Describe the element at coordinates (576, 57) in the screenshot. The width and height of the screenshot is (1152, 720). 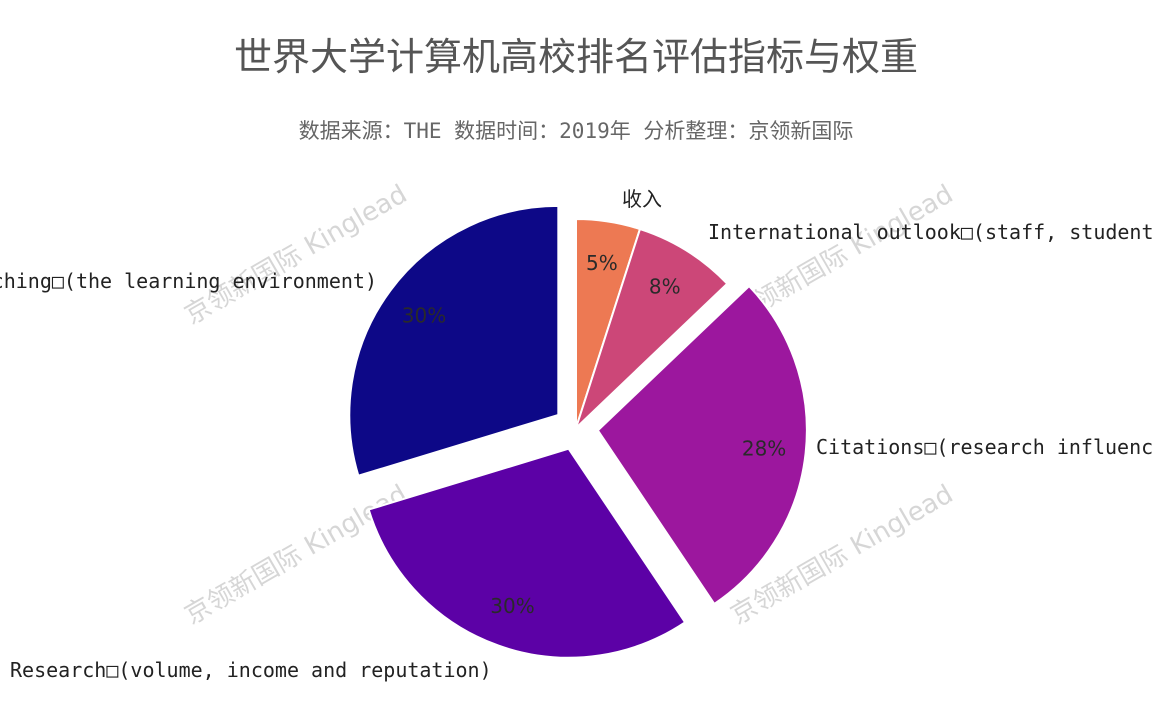
I see `chart-title: 世界大学计算机高校排名评估指标与权重` at that location.